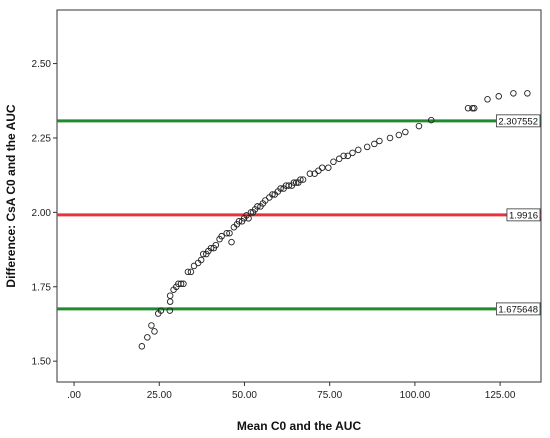 This screenshot has width=550, height=438. What do you see at coordinates (42, 362) in the screenshot?
I see `y-tick-label: 1.50` at bounding box center [42, 362].